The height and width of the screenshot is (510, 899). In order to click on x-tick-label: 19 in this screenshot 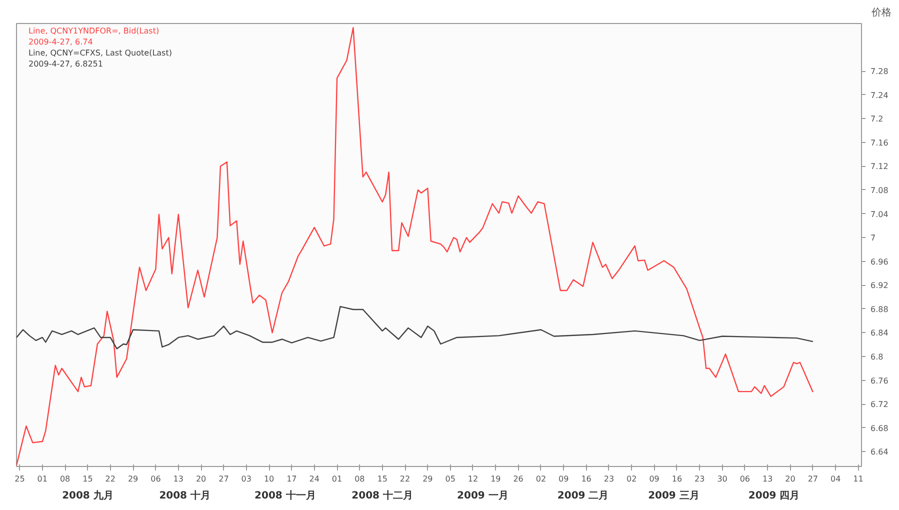, I will do `click(495, 479)`.